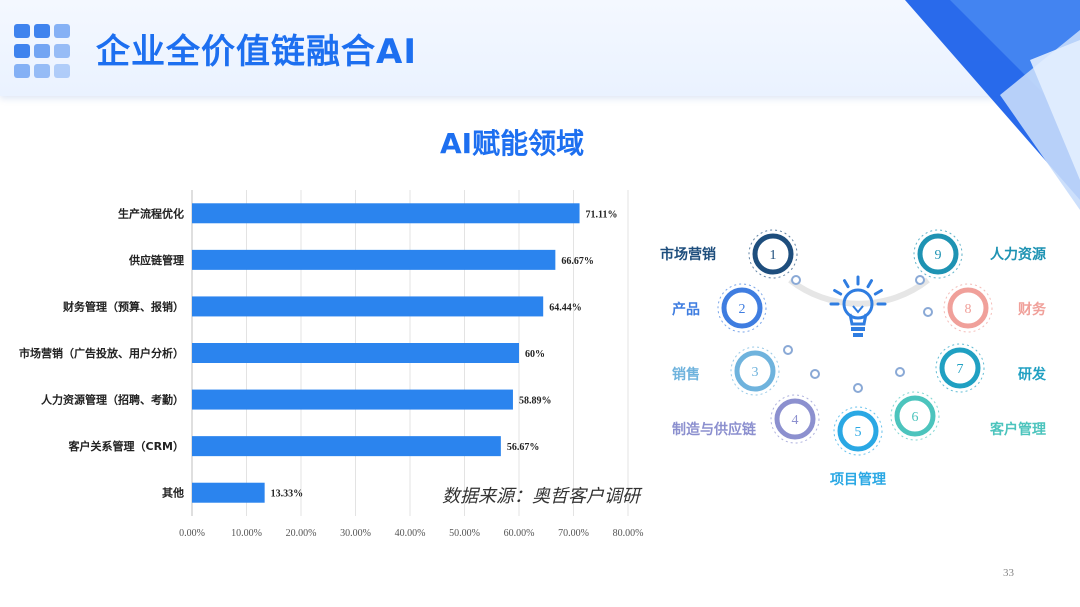 This screenshot has width=1080, height=607. I want to click on x-tick-label: 0.00%, so click(192, 533).